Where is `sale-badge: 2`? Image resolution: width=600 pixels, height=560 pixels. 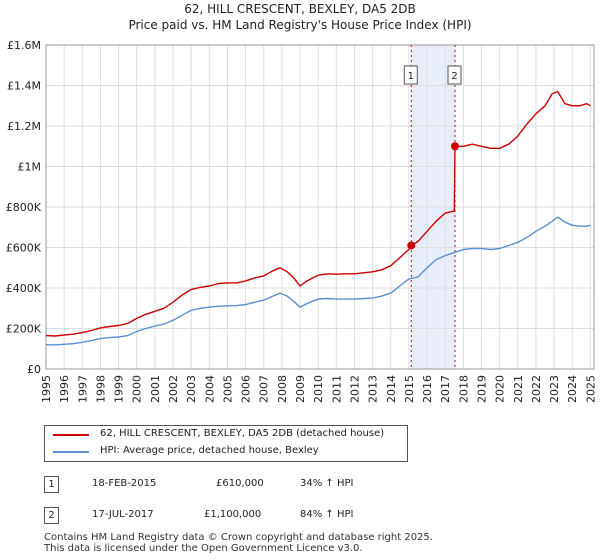 sale-badge: 2 is located at coordinates (454, 75).